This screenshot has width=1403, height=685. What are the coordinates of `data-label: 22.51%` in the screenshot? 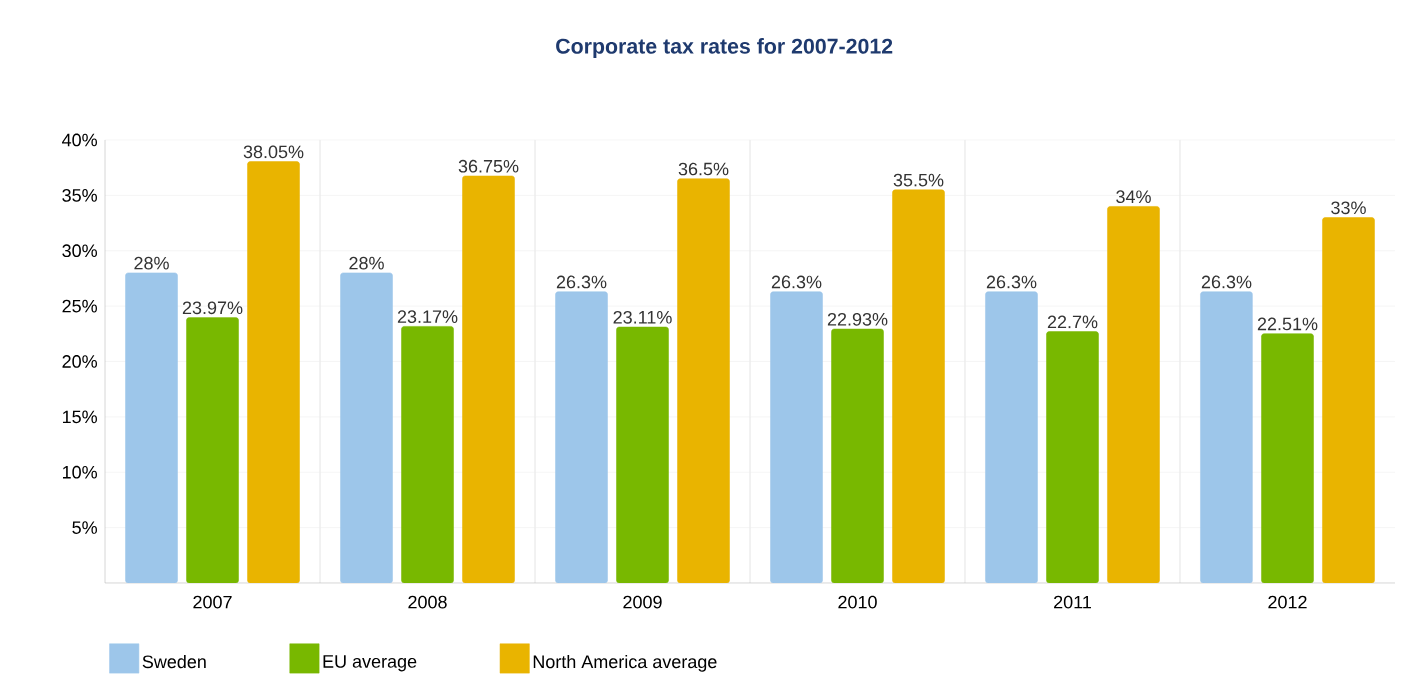 It's located at (1287, 324).